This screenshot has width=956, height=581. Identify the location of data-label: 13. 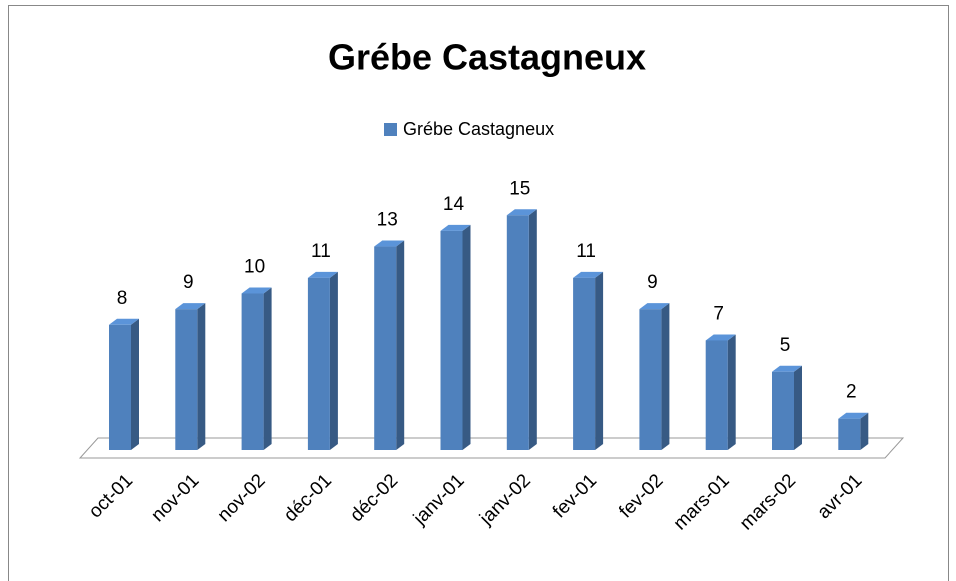
(387, 220).